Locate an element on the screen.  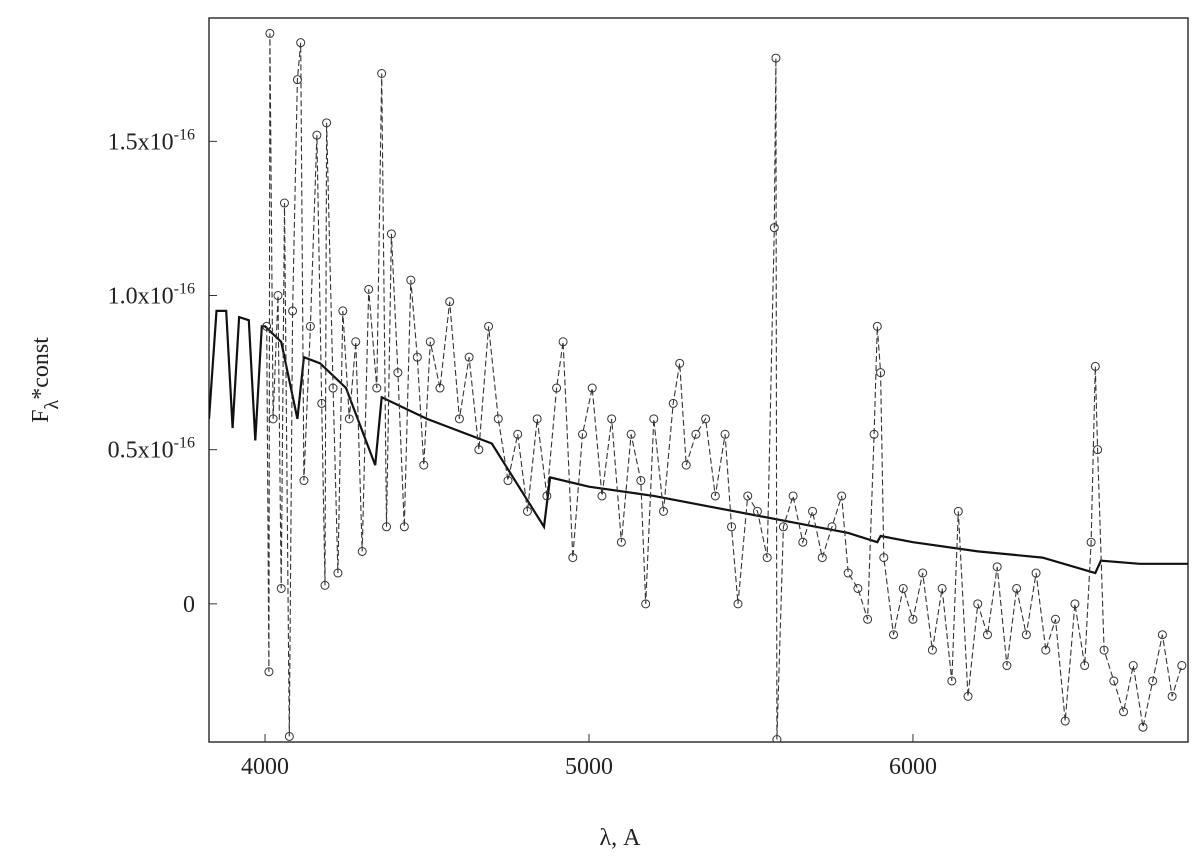
y-axis-label: Fλ*const is located at coordinates (45, 380).